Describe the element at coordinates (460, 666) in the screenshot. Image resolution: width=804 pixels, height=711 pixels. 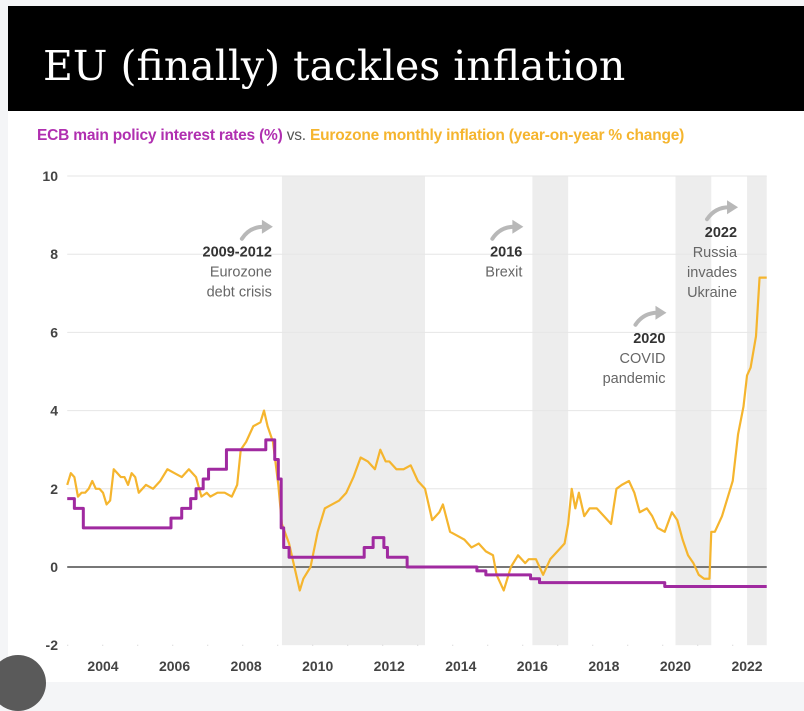
I see `x-tick-label: 2014` at that location.